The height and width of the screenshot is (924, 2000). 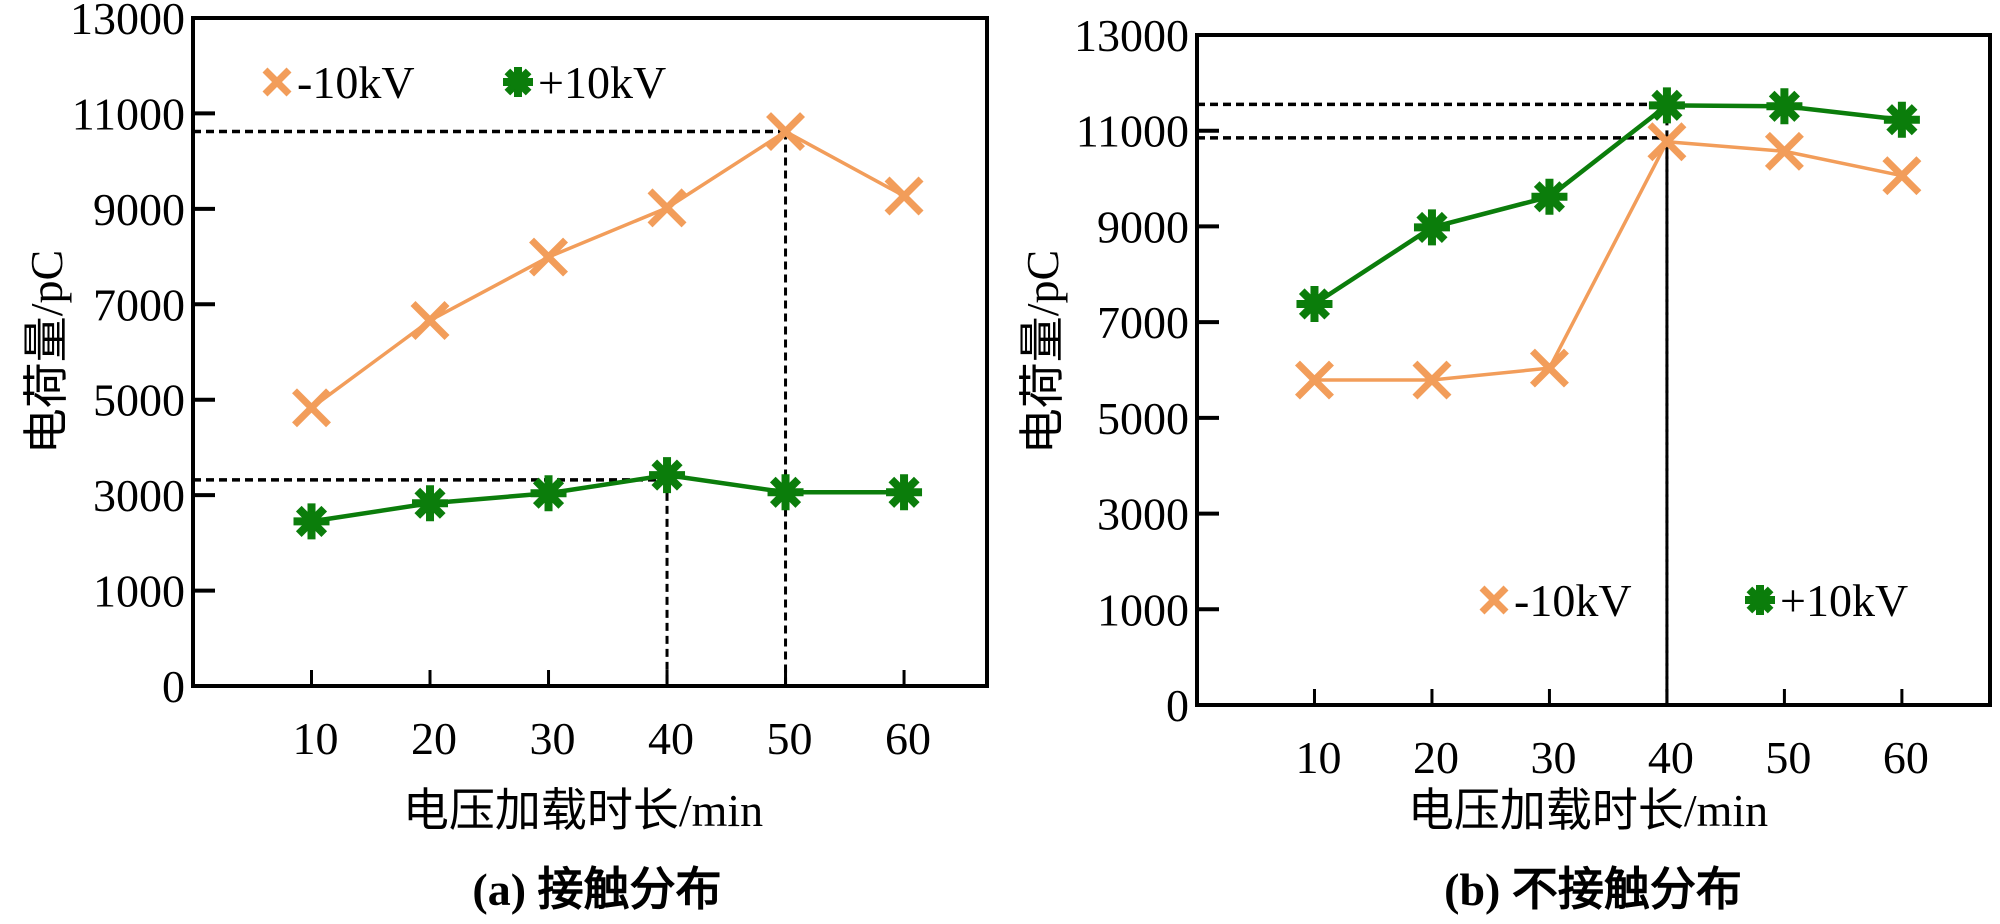 I want to click on chart-caption: (b) 不接触分布, so click(x=1593, y=889).